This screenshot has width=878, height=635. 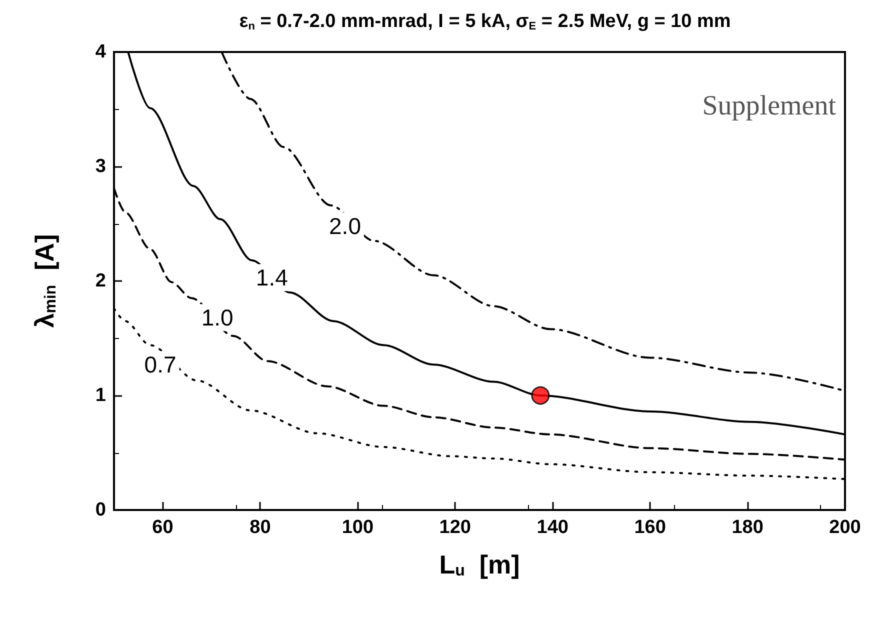 What do you see at coordinates (163, 527) in the screenshot?
I see `x-tick-label: 60` at bounding box center [163, 527].